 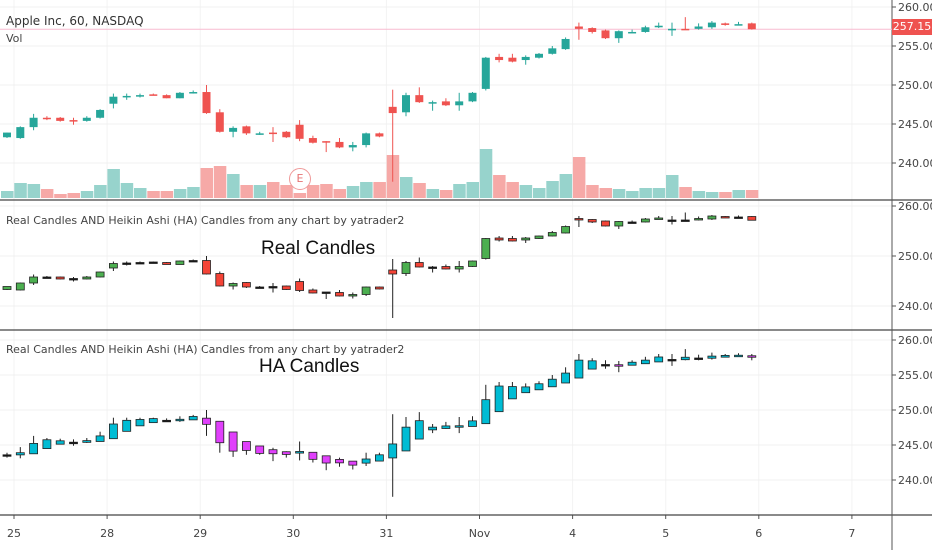 I want to click on x-tick-label: 30, so click(x=293, y=533).